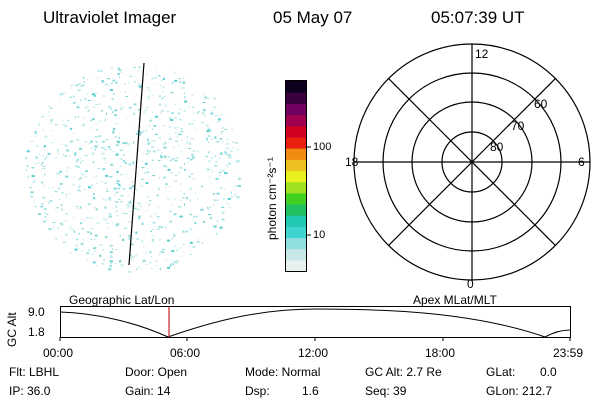 The height and width of the screenshot is (400, 600). Describe the element at coordinates (518, 126) in the screenshot. I see `lat-label-70: 70` at that location.